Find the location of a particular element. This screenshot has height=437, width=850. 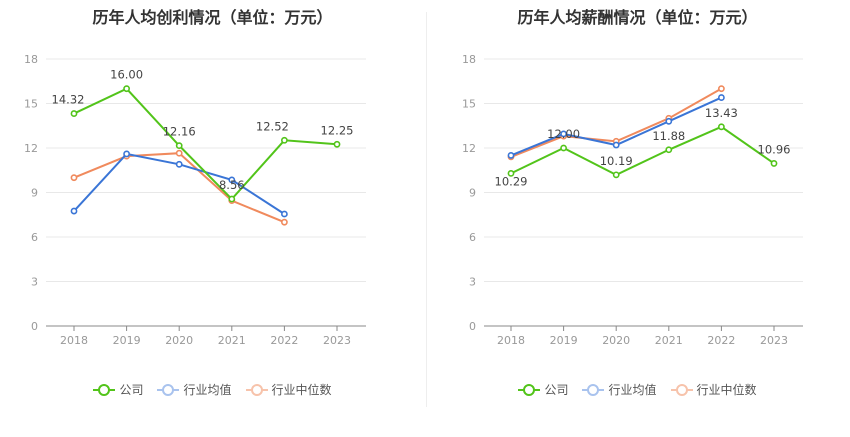

data-label: 16.00 is located at coordinates (126, 75).